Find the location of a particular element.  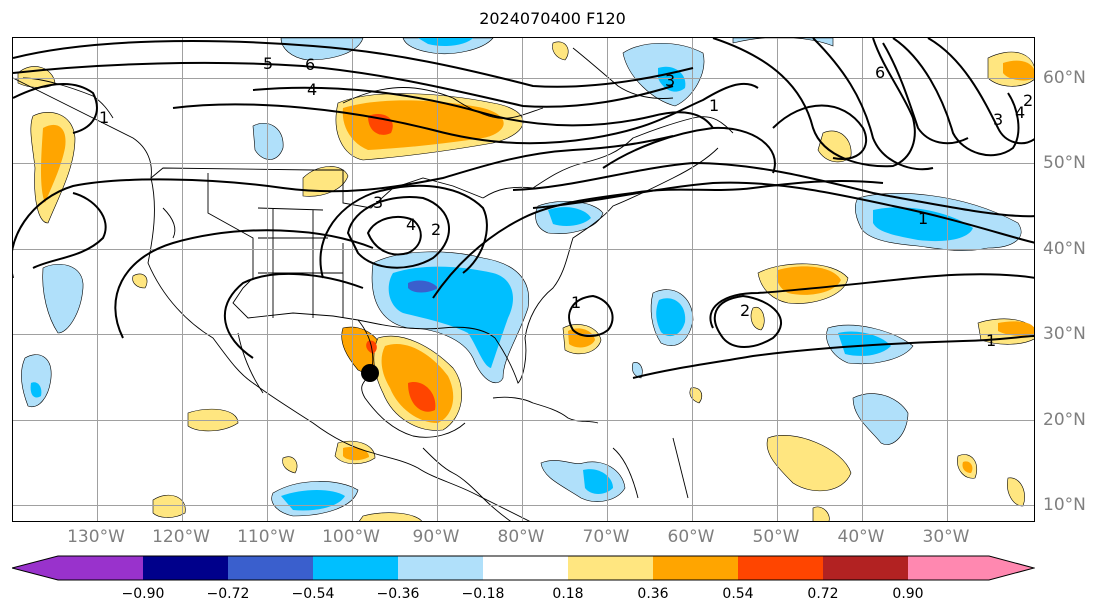

lon-label: 120°W is located at coordinates (181, 537).